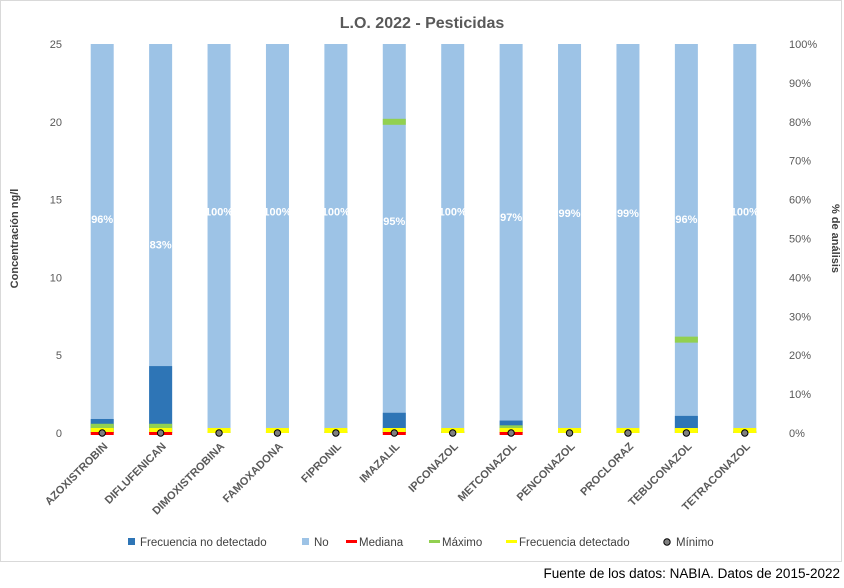  I want to click on no-percent-label: 83%, so click(161, 245).